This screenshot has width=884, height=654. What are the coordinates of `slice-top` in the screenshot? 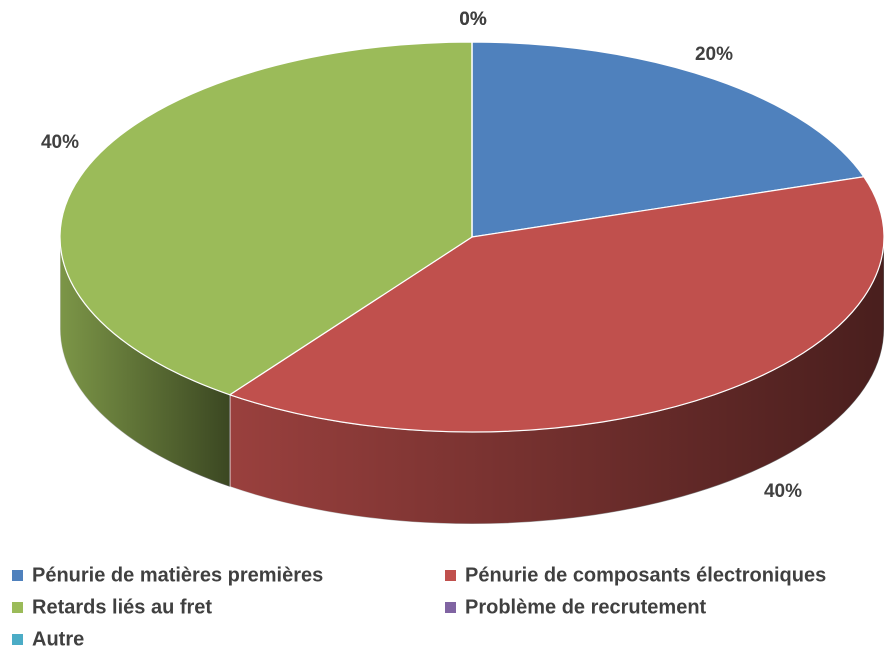 It's located at (668, 139).